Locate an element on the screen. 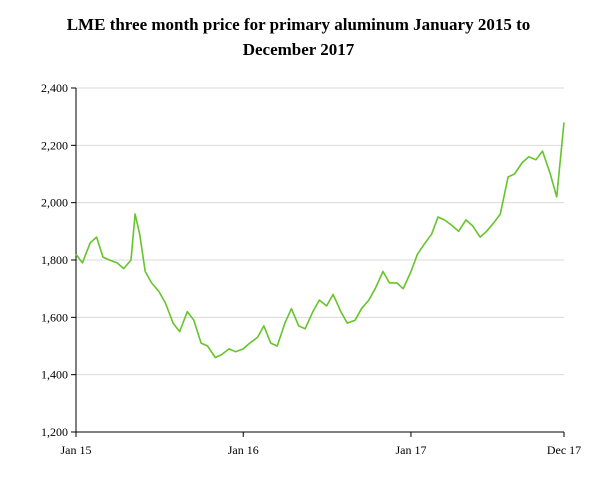 The height and width of the screenshot is (480, 597). x-tick-label: Jan 16 is located at coordinates (243, 450).